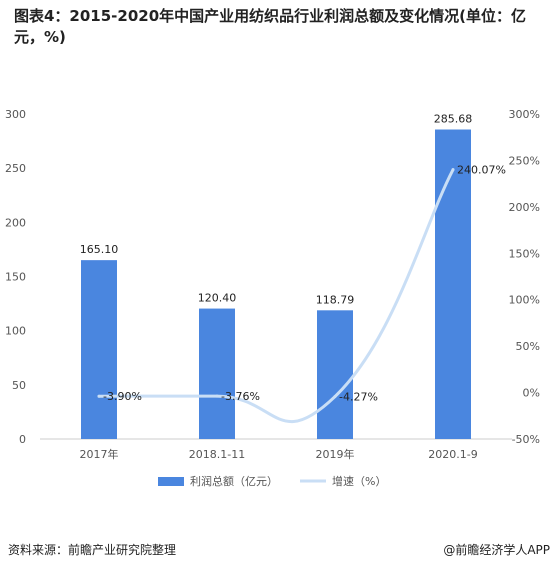 The height and width of the screenshot is (569, 556). I want to click on right-tick-label: 0%, so click(531, 393).